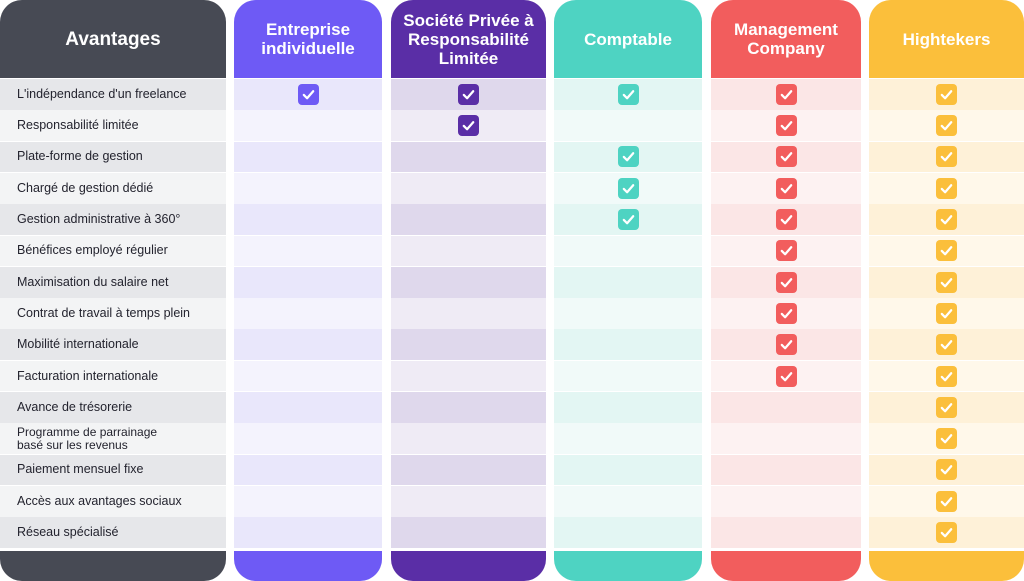 The image size is (1024, 581). What do you see at coordinates (113, 219) in the screenshot?
I see `row-label: Gestion administrative à 360°` at bounding box center [113, 219].